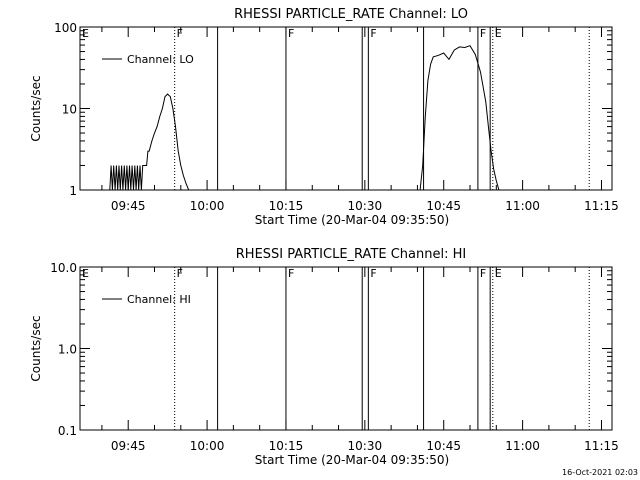 The height and width of the screenshot is (480, 640). Describe the element at coordinates (67, 350) in the screenshot. I see `panel-2-y-tick-label: 1.0` at that location.